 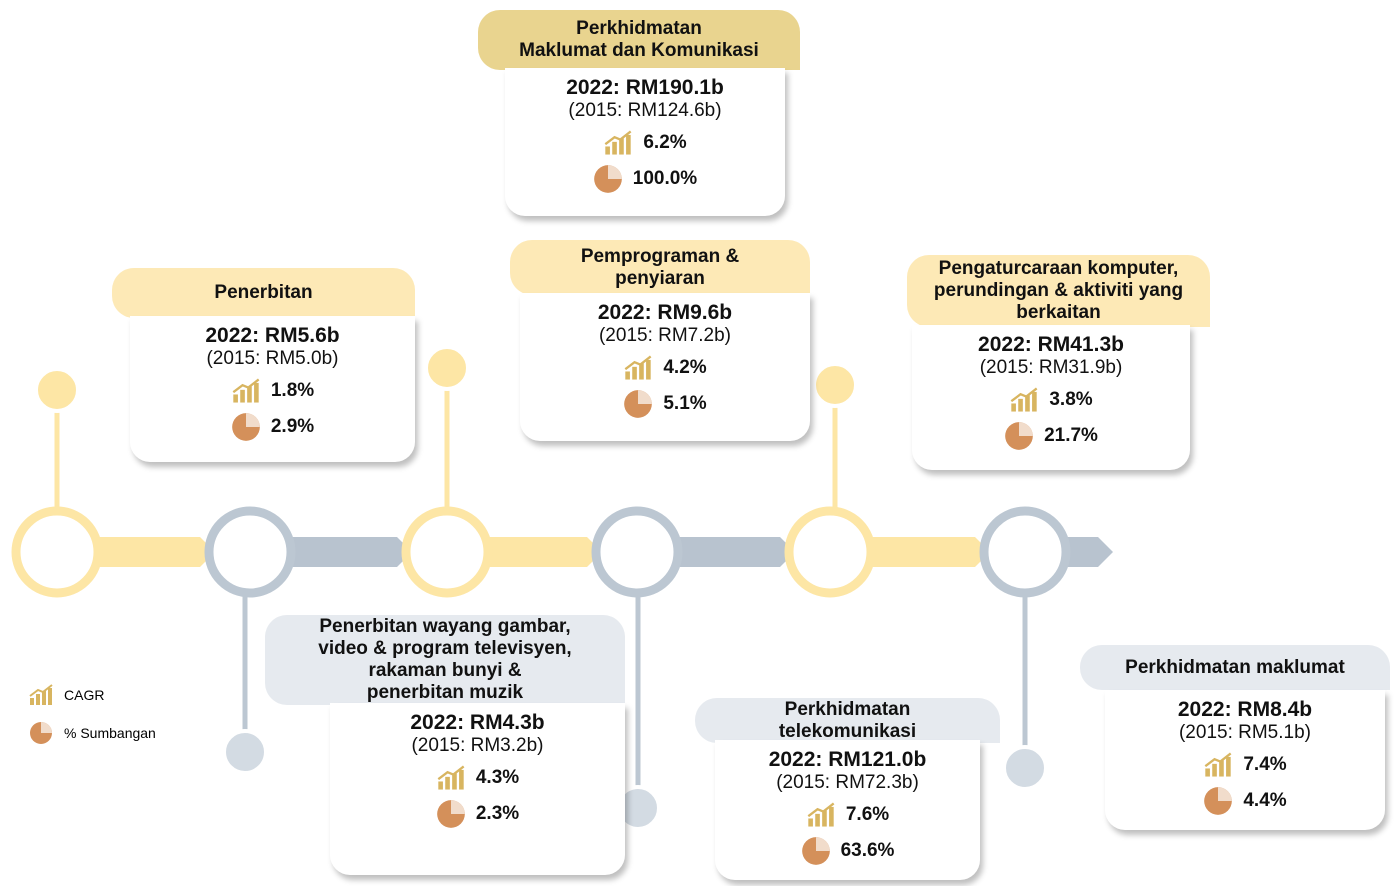 What do you see at coordinates (1244, 732) in the screenshot?
I see `value-2015: (2015: RM5.1b)` at bounding box center [1244, 732].